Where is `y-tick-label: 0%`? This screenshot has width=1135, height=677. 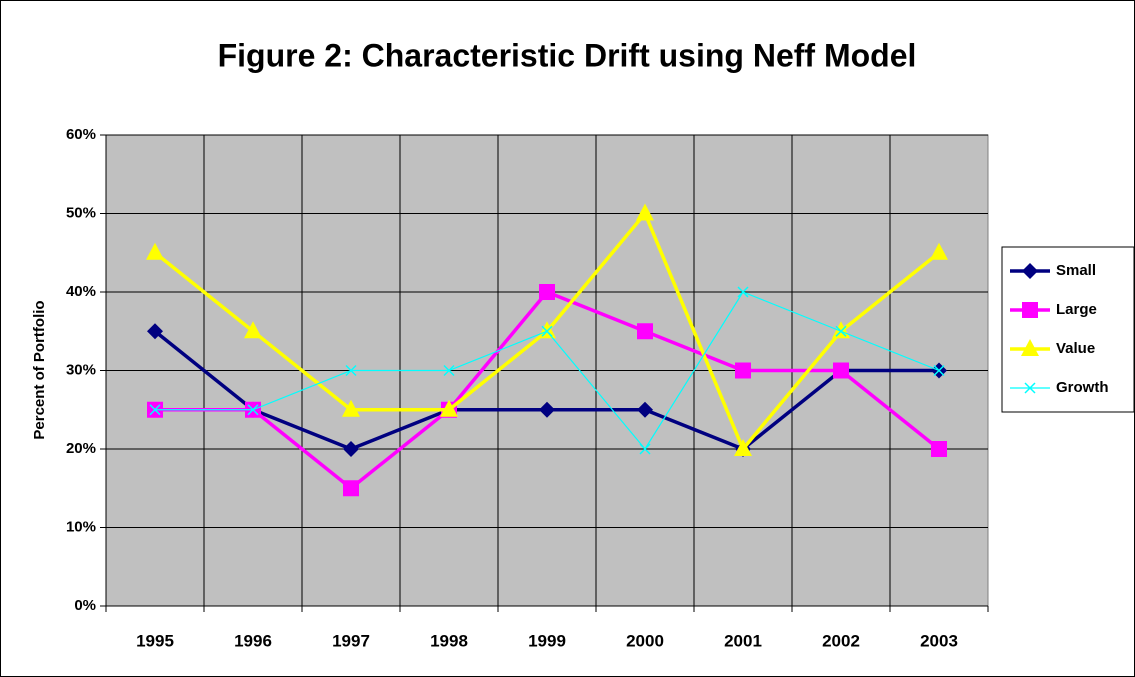 y-tick-label: 0% is located at coordinates (85, 605).